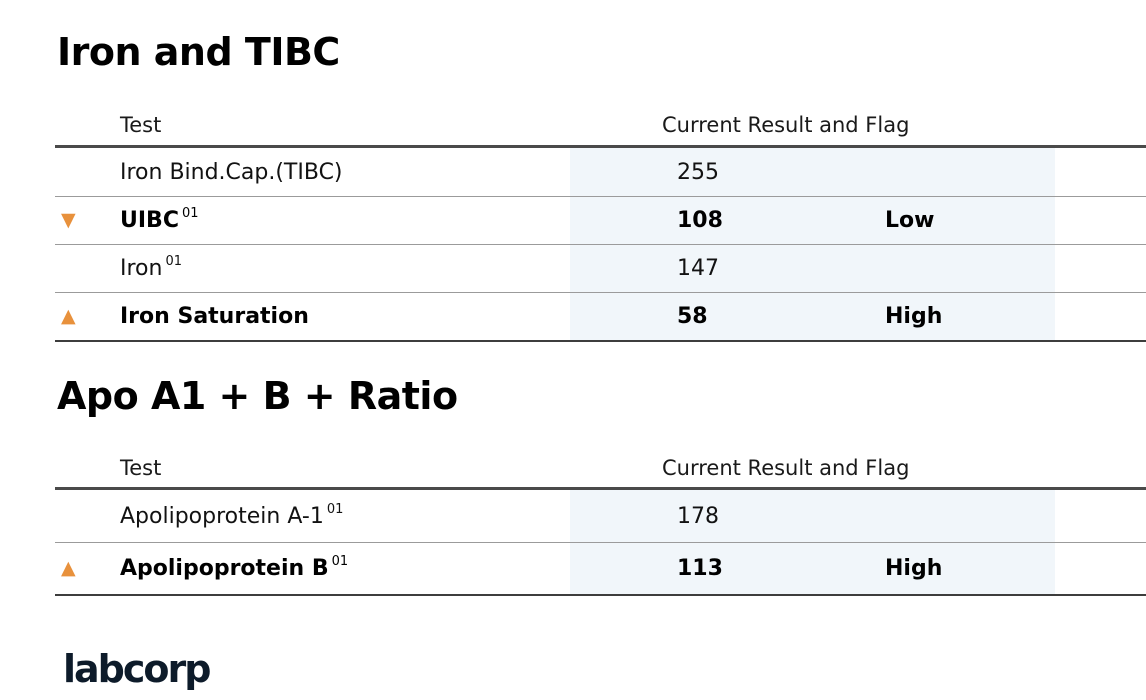 The width and height of the screenshot is (1146, 700). Describe the element at coordinates (68, 220) in the screenshot. I see `triangle-down-icon: ▼` at that location.